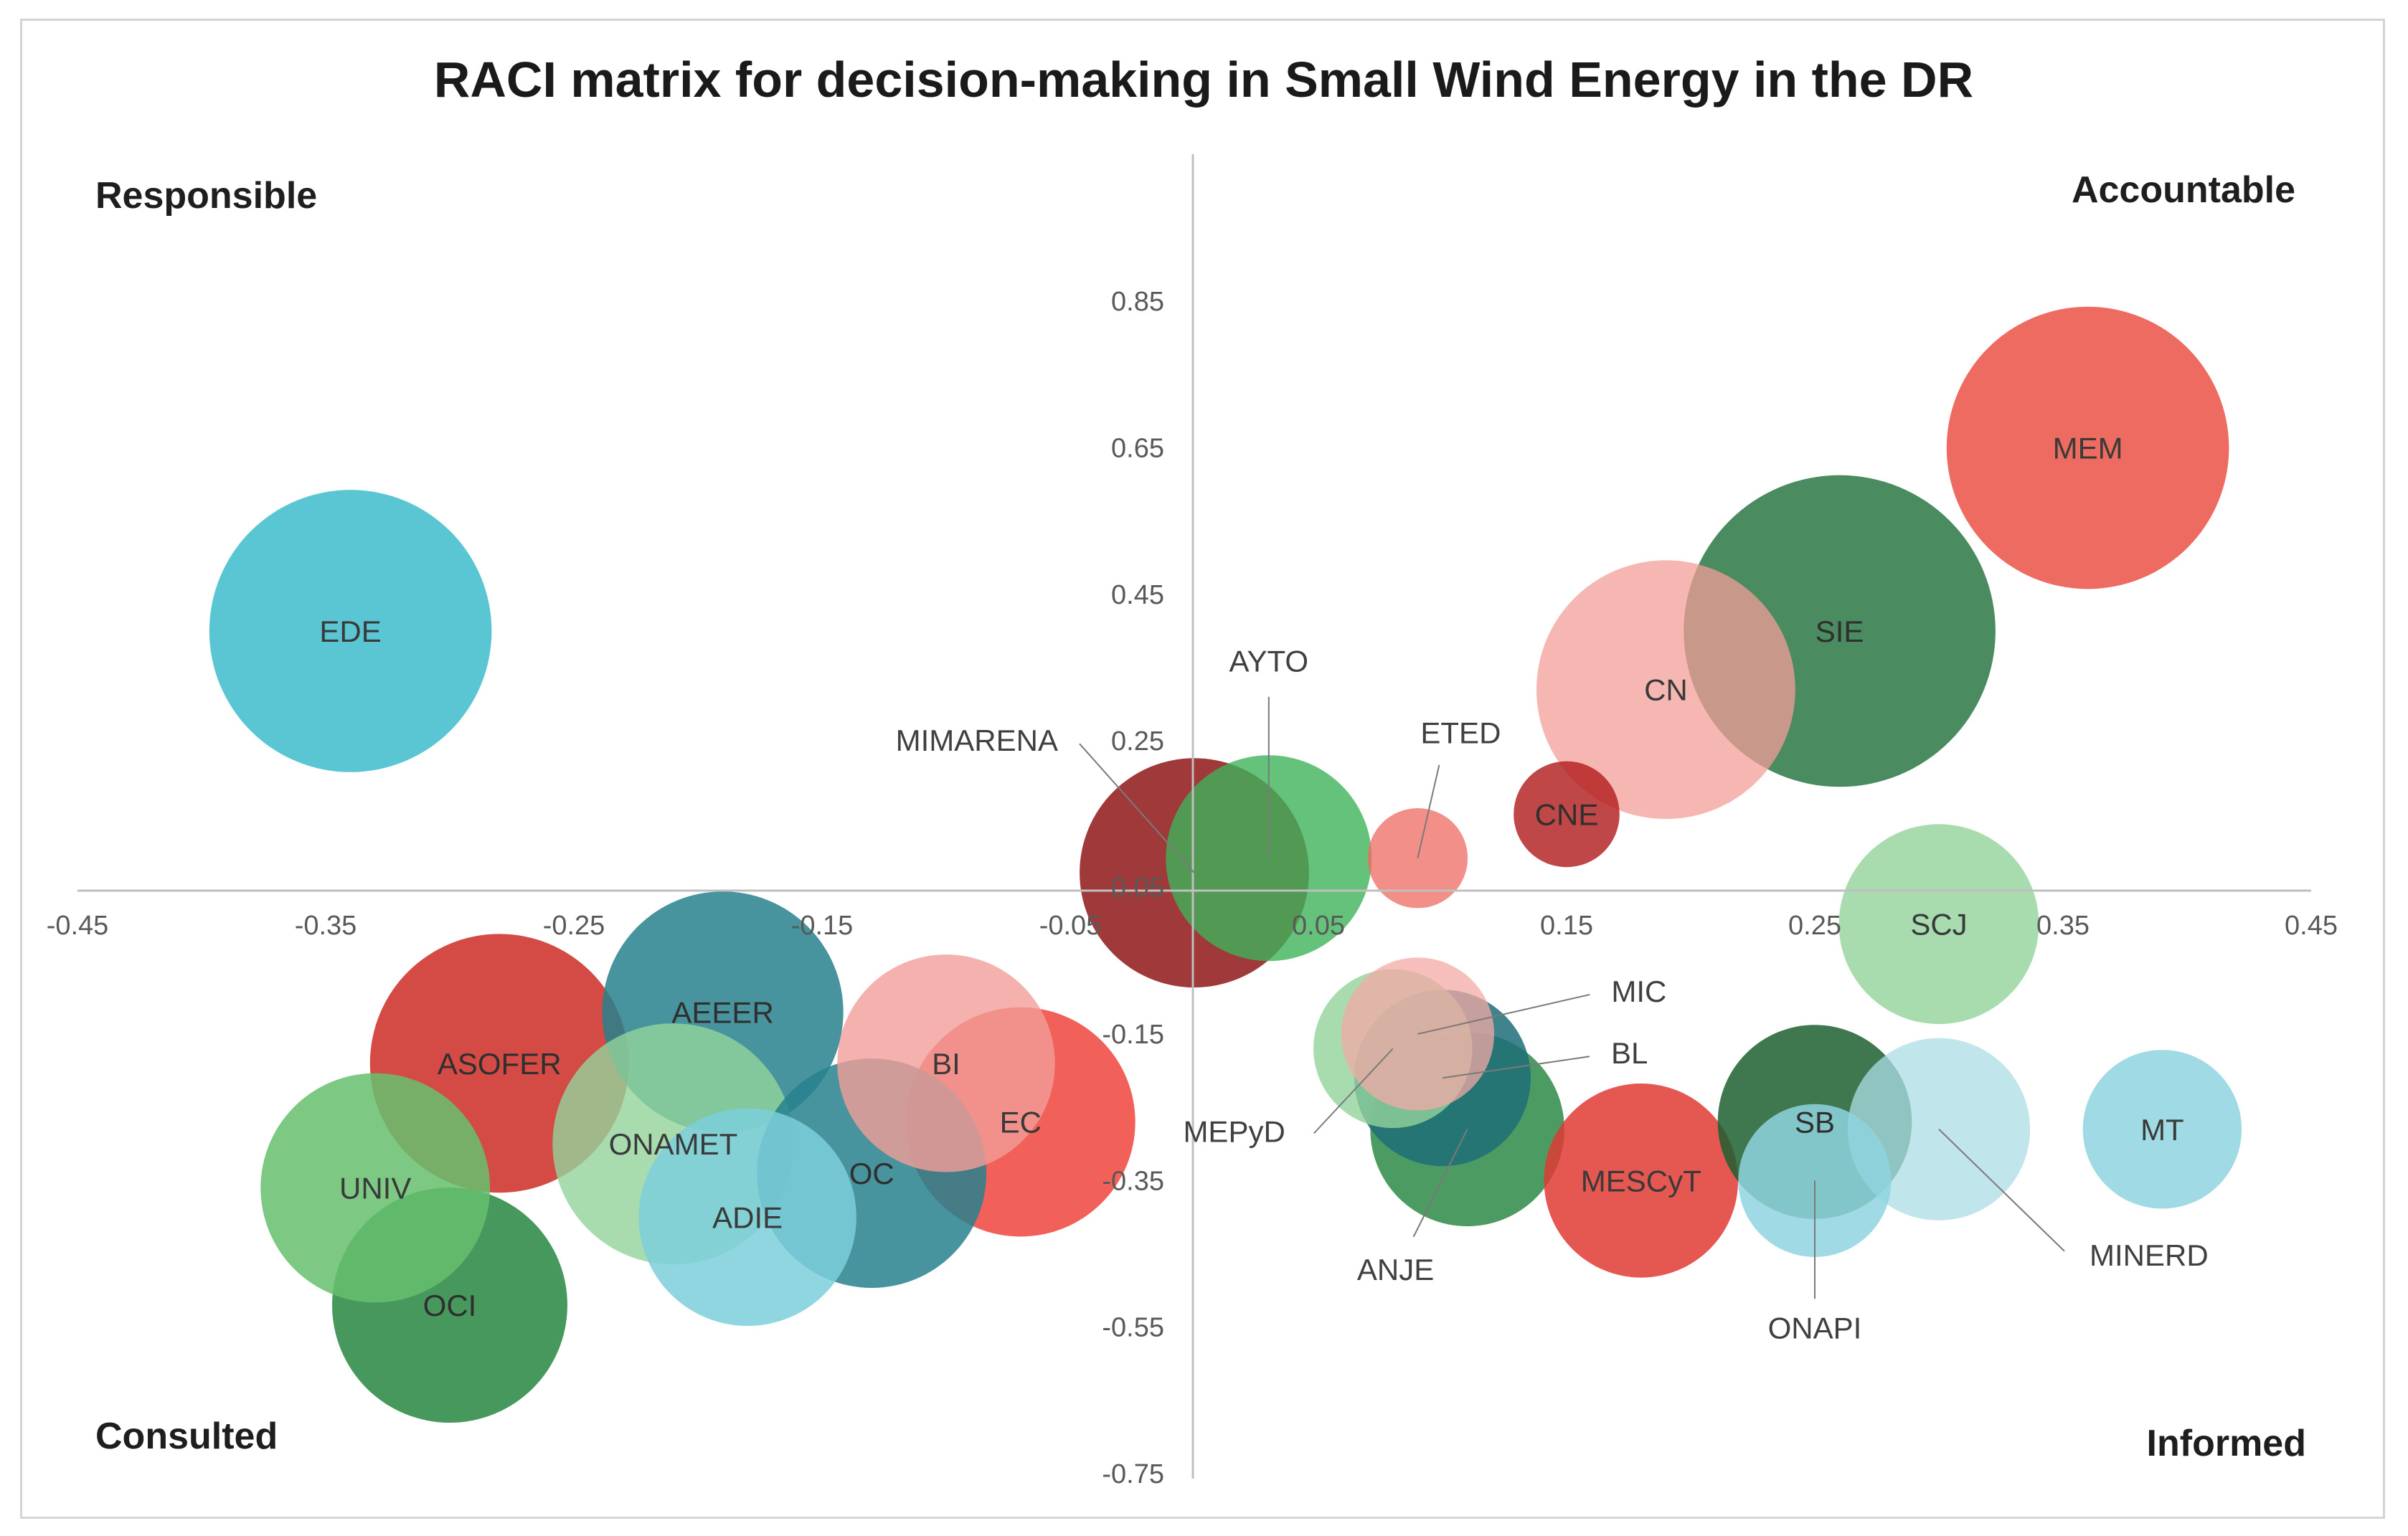 The width and height of the screenshot is (2408, 1536). I want to click on x-tick-label: 0.05, so click(1318, 926).